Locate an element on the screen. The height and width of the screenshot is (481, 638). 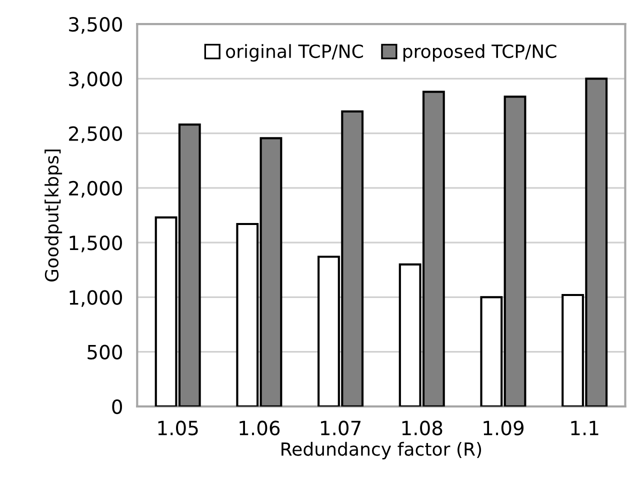
x-tick-label: 1.1 is located at coordinates (584, 428).